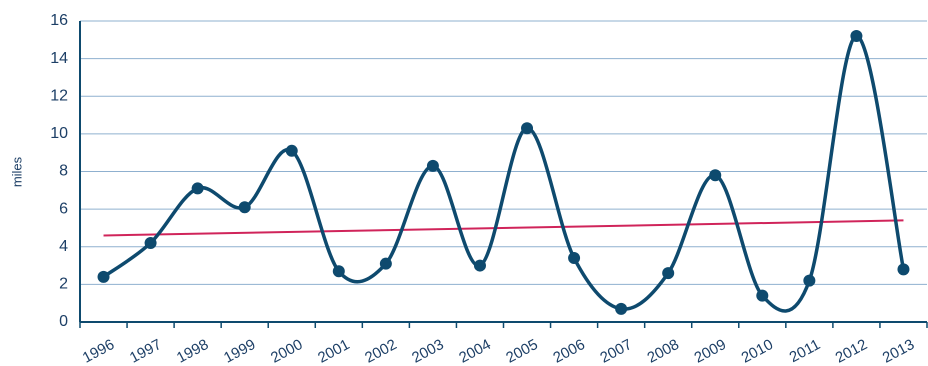  I want to click on x-tick-label: 2013, so click(898, 351).